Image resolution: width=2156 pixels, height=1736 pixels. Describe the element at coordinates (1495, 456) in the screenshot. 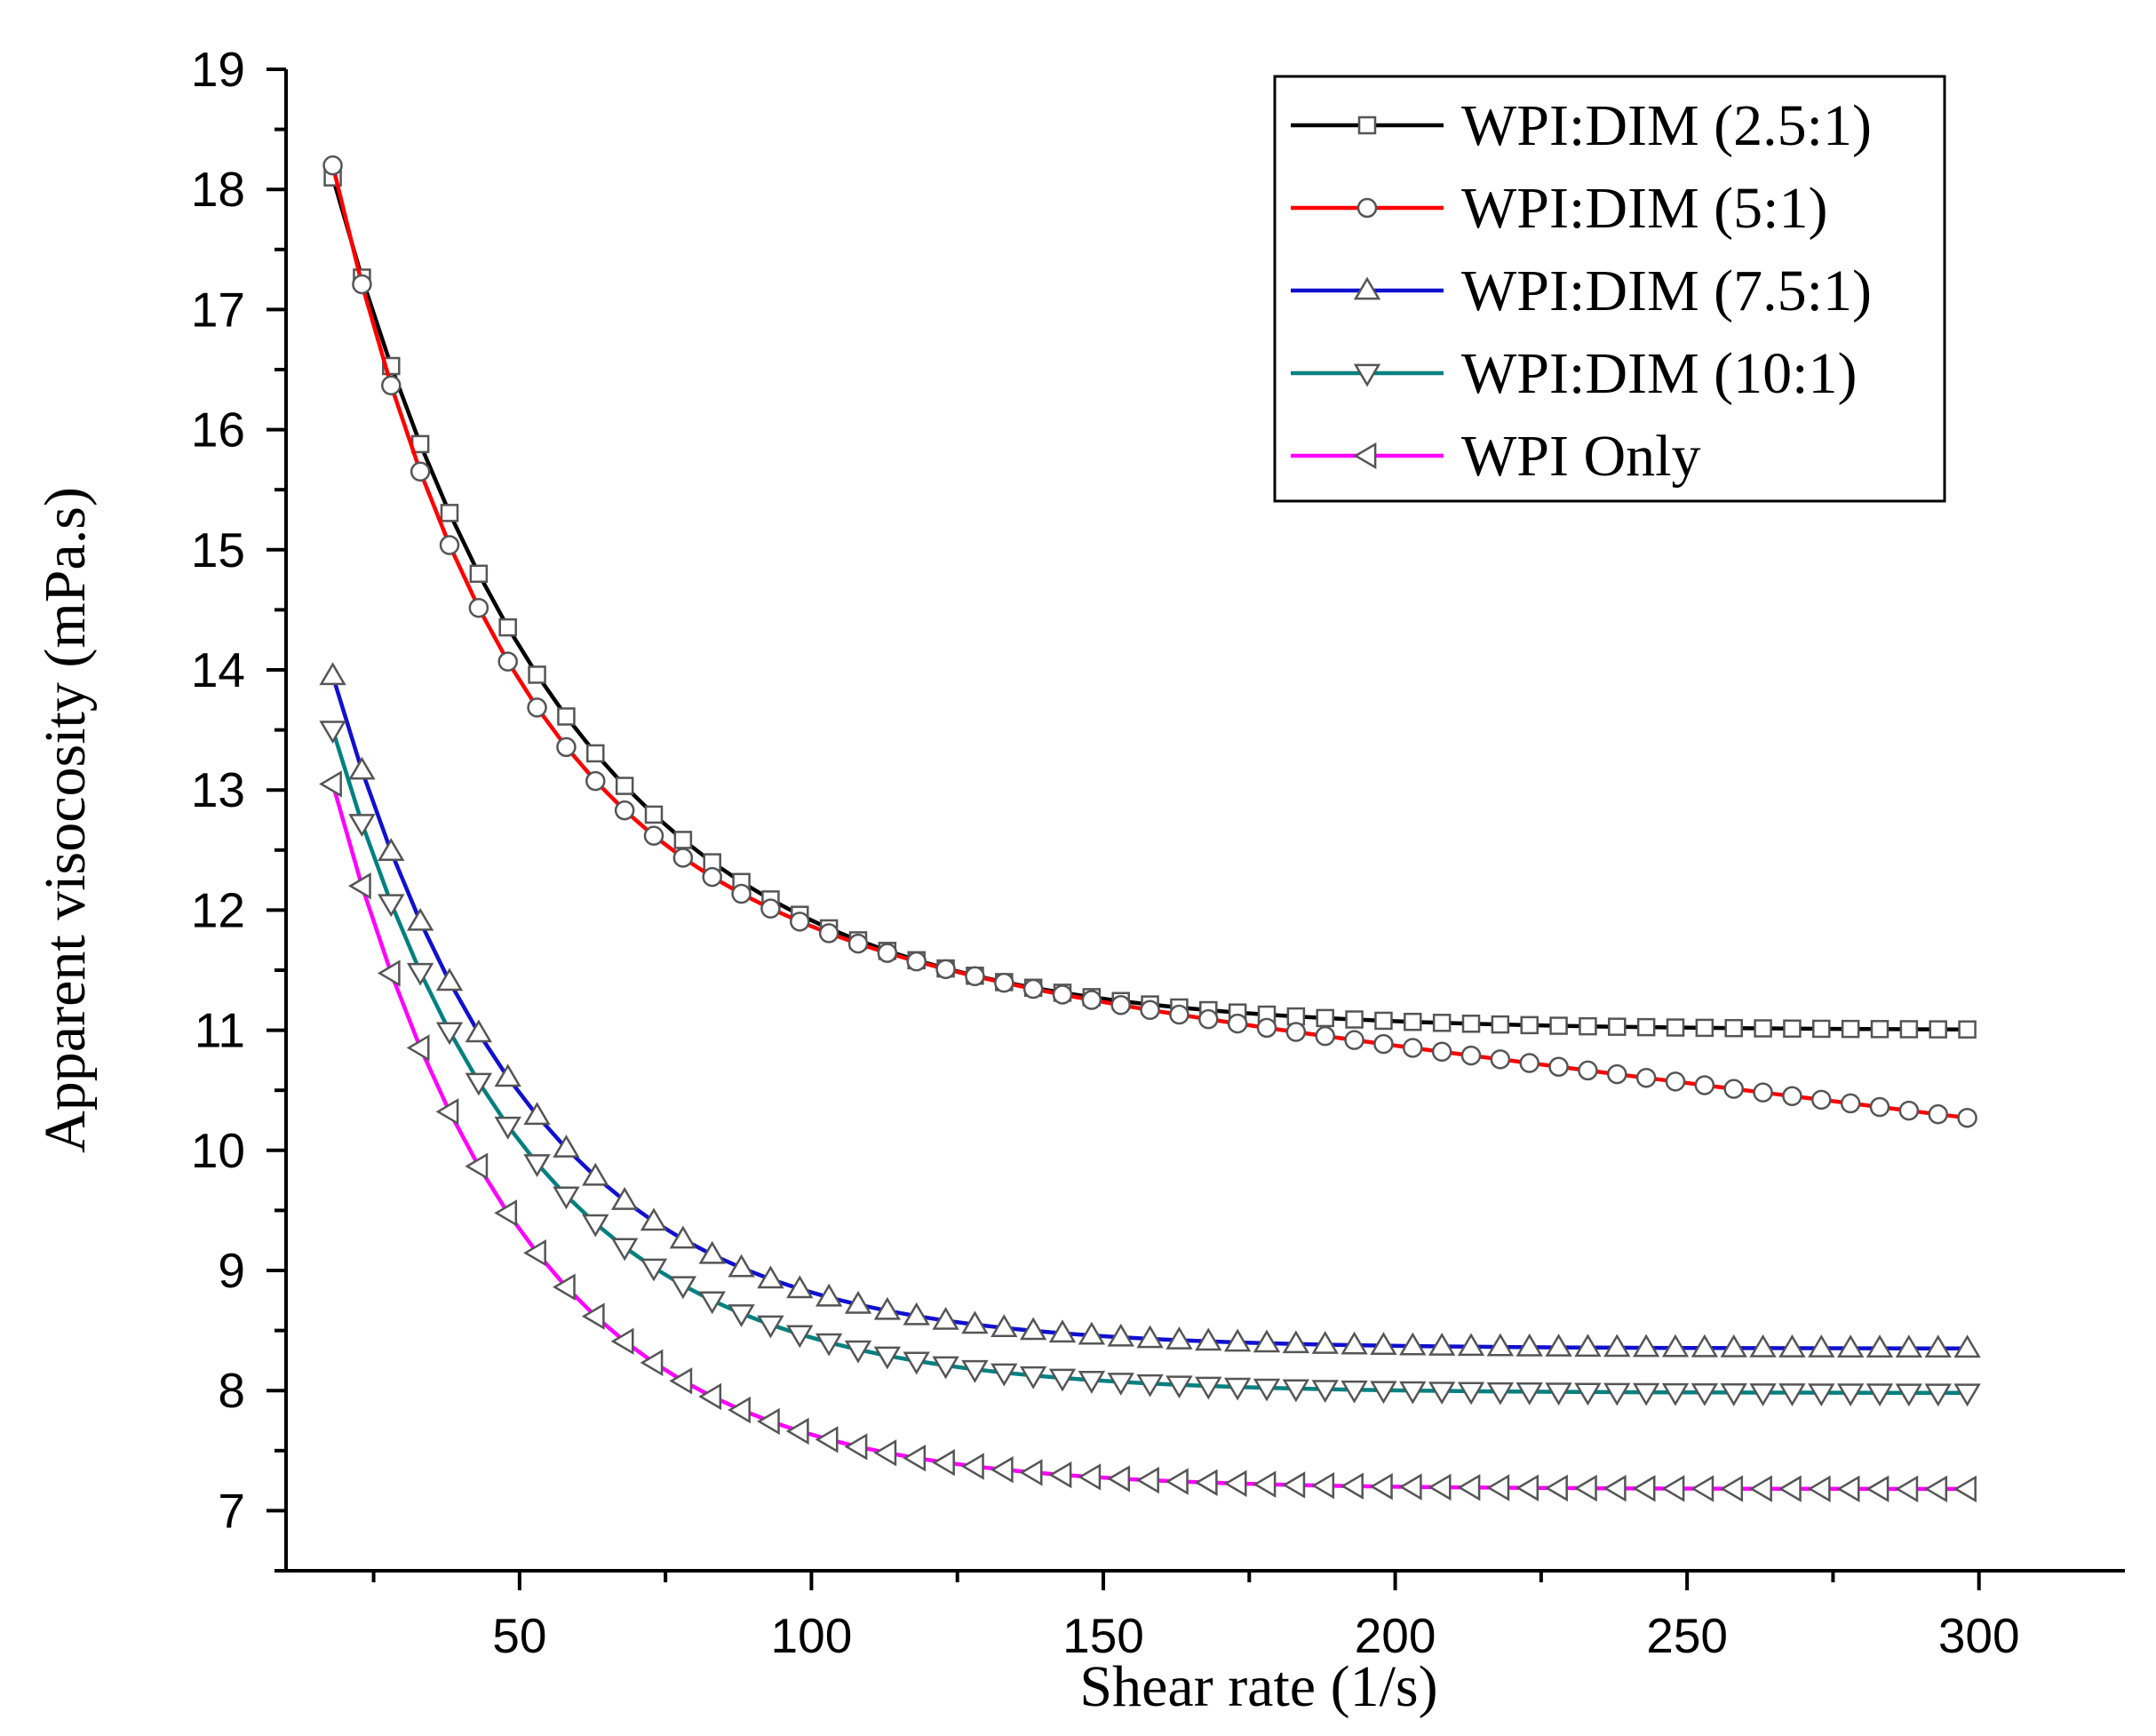

I see `legend-item: WPI Only` at that location.